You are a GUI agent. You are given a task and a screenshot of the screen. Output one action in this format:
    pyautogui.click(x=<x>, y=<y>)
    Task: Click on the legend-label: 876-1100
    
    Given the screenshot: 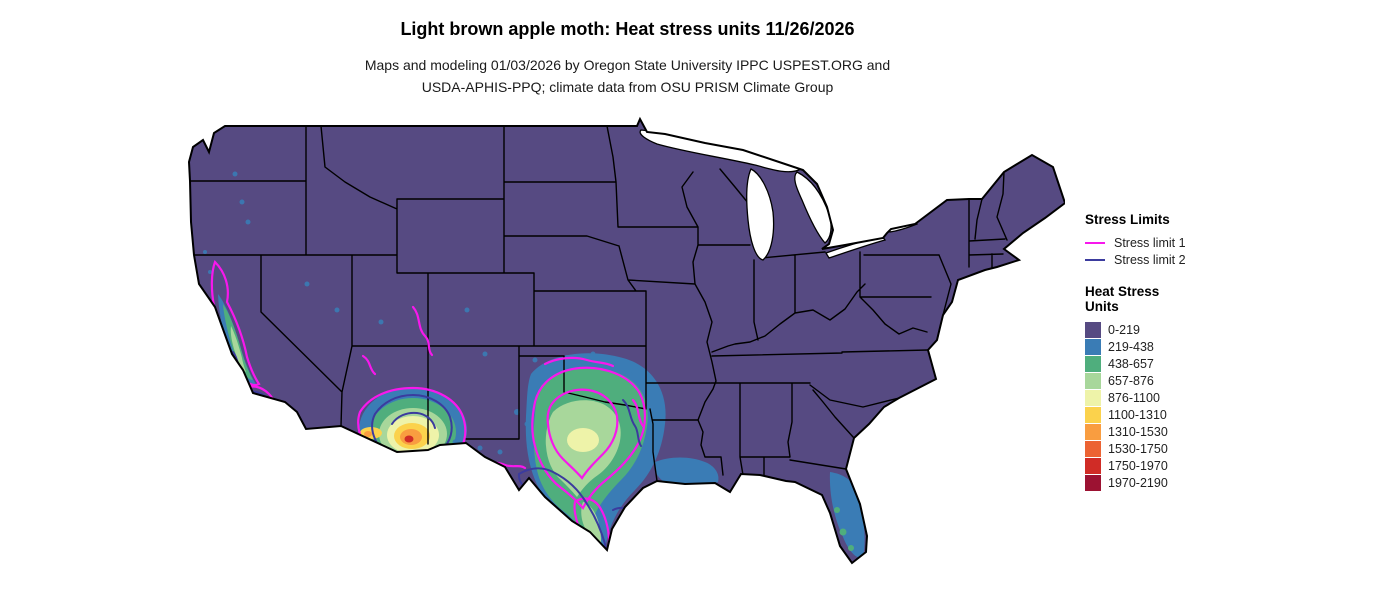 What is the action you would take?
    pyautogui.click(x=1134, y=397)
    